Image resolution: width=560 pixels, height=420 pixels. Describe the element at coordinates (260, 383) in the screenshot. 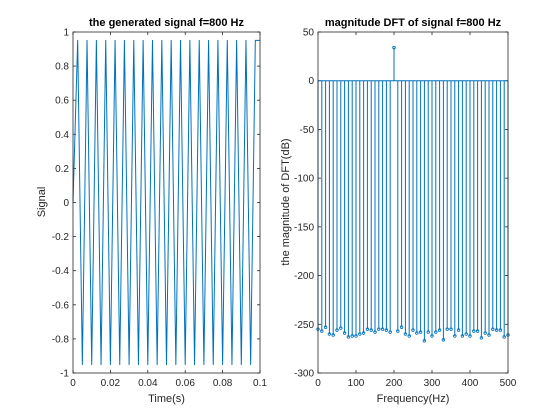

I see `signal-plot-x-tick-label: 0.1` at that location.